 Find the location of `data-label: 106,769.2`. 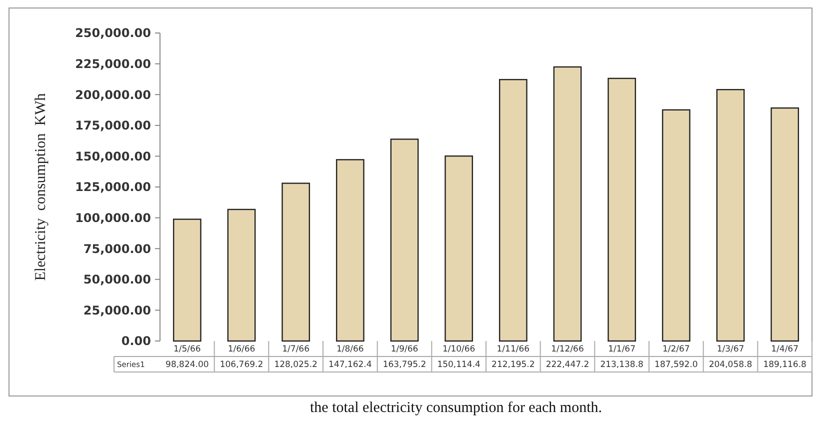

data-label: 106,769.2 is located at coordinates (242, 365).